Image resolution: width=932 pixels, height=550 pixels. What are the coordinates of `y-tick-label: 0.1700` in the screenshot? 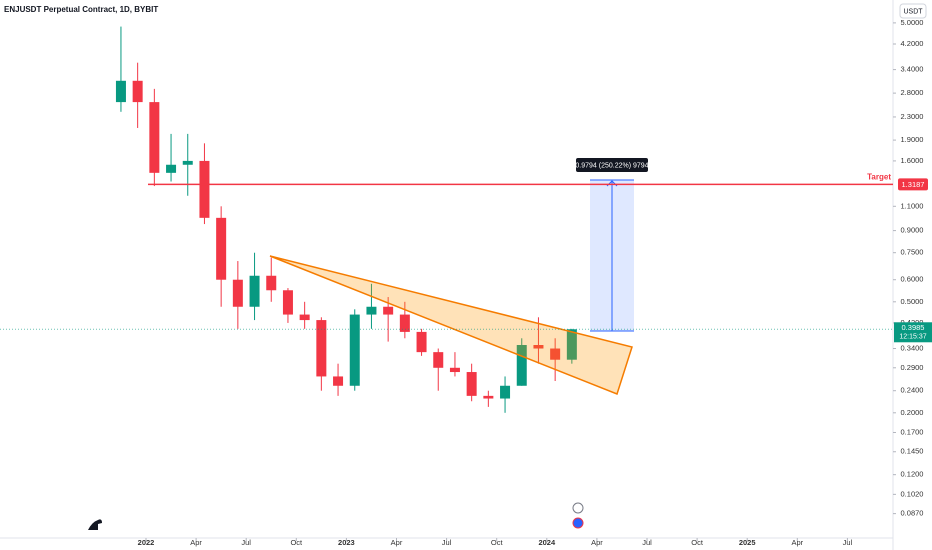 It's located at (912, 431).